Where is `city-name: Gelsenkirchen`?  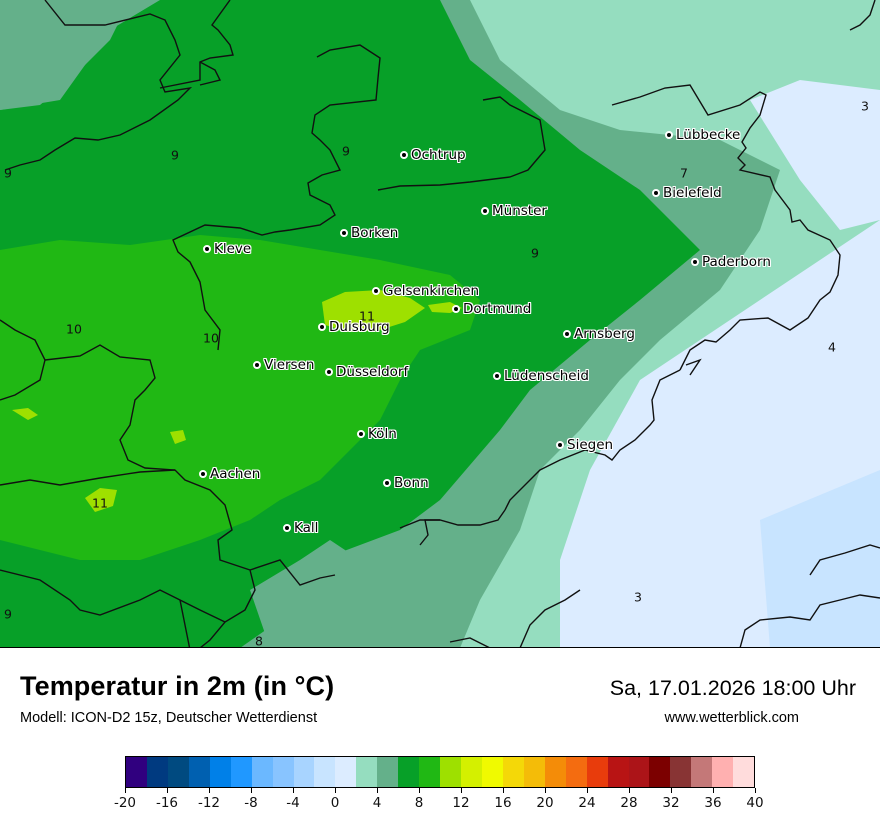
city-name: Gelsenkirchen is located at coordinates (431, 291).